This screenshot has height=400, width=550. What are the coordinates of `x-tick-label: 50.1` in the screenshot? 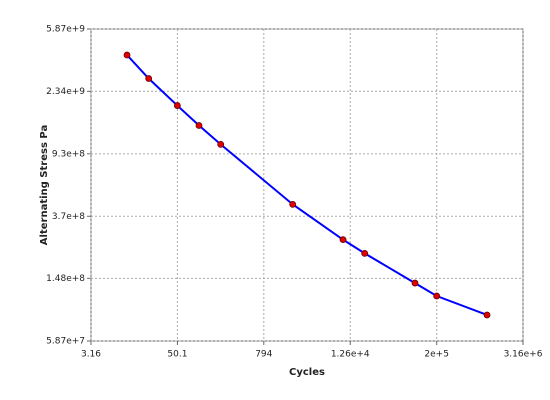 It's located at (177, 355).